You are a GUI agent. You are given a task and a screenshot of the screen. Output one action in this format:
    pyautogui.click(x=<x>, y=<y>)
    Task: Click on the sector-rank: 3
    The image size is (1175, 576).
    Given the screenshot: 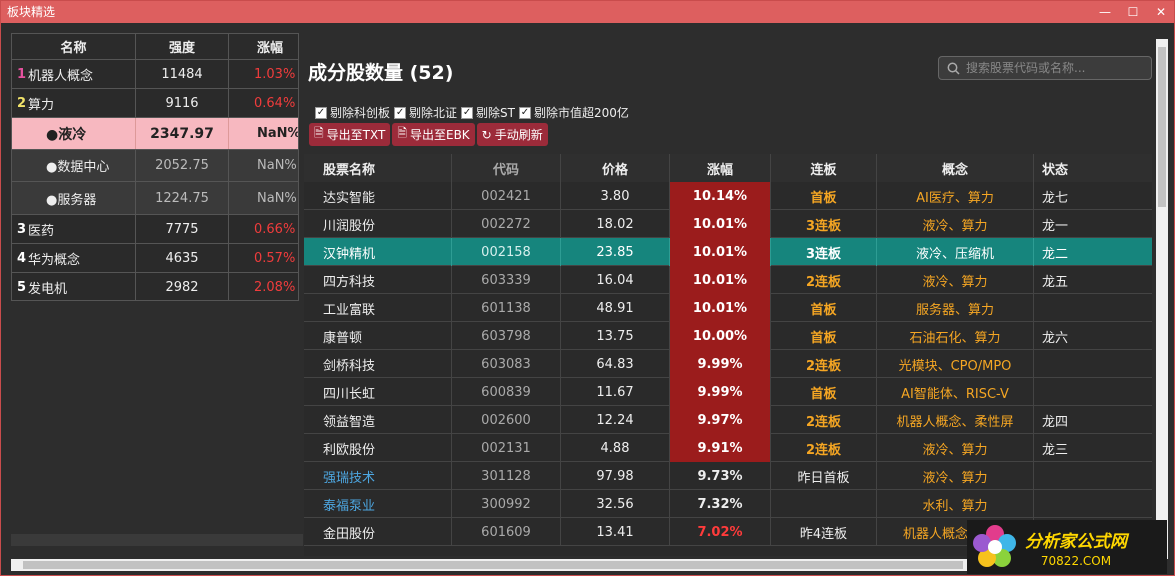 What is the action you would take?
    pyautogui.click(x=22, y=229)
    